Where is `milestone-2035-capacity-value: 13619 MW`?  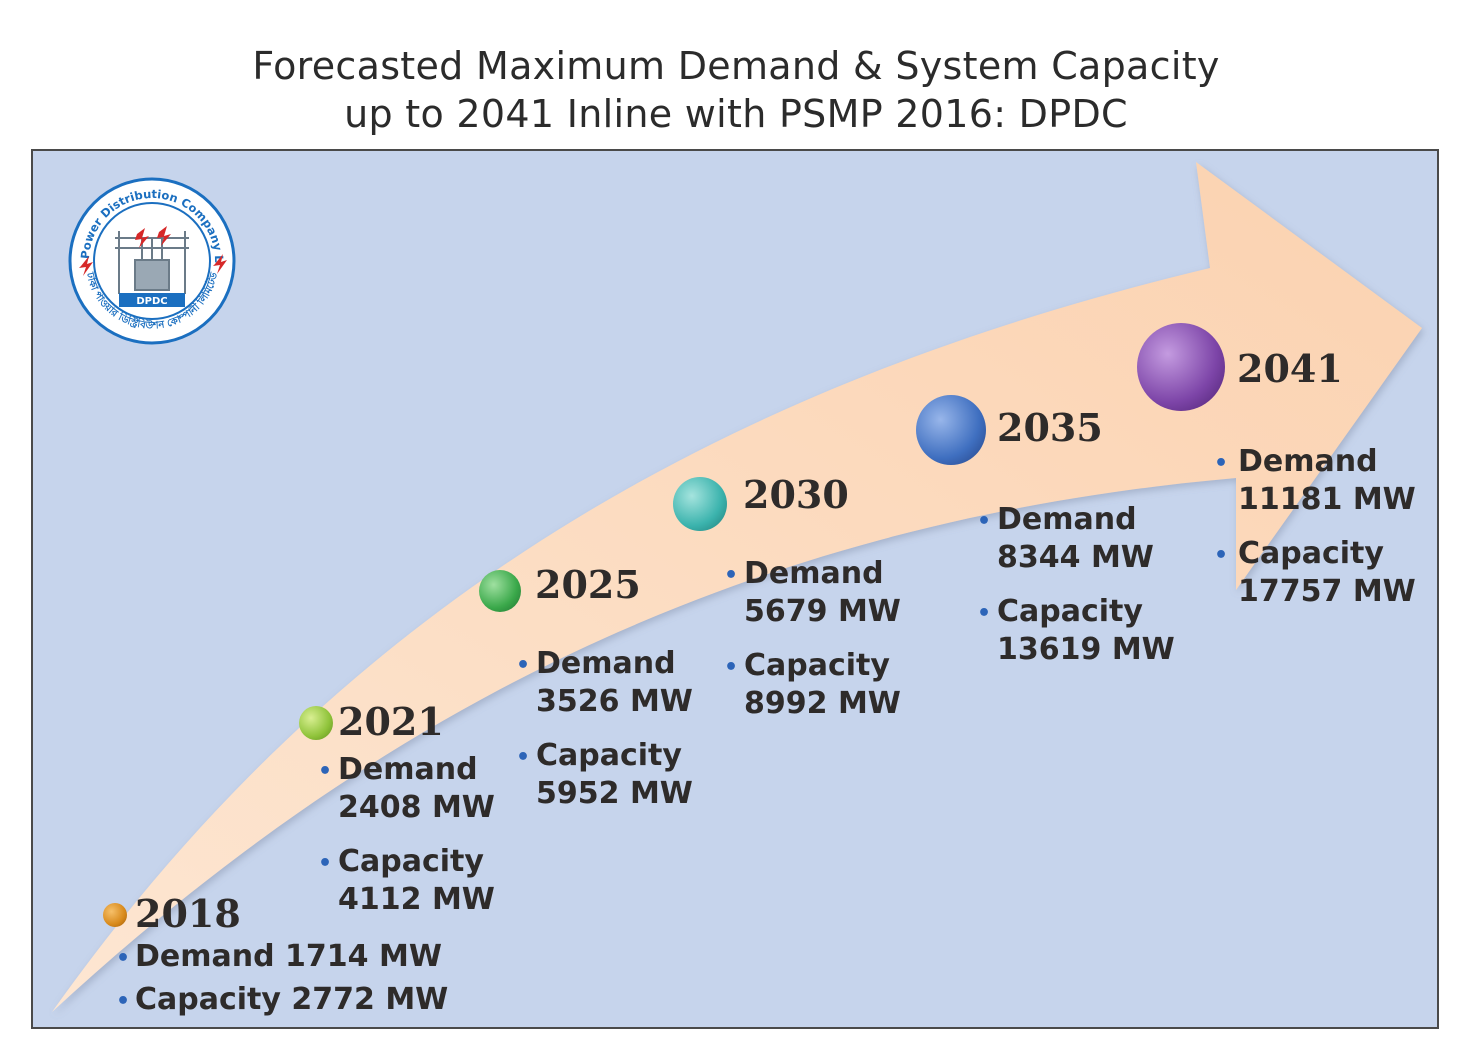
milestone-2035-capacity-value: 13619 MW is located at coordinates (1086, 649).